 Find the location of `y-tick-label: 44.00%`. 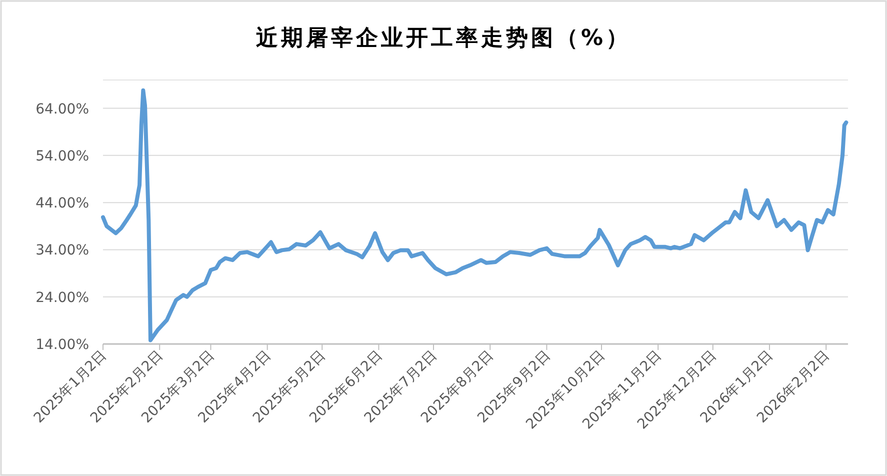

y-tick-label: 44.00% is located at coordinates (62, 204).